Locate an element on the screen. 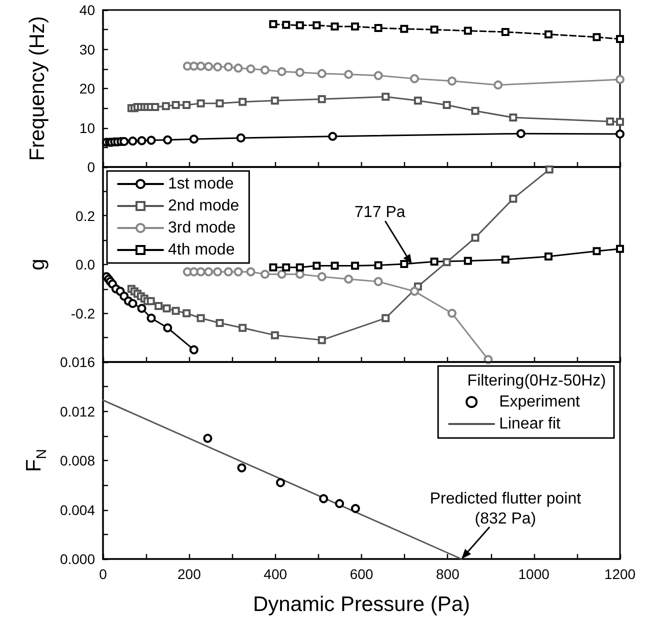  y-tick-label: 0.004 is located at coordinates (78, 510).